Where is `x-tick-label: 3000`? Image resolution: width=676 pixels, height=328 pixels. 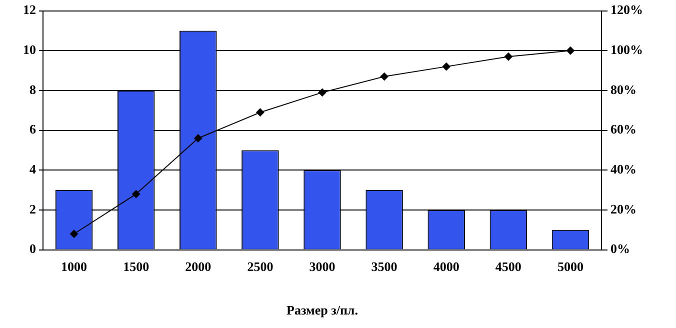
x-tick-label: 3000 is located at coordinates (322, 266).